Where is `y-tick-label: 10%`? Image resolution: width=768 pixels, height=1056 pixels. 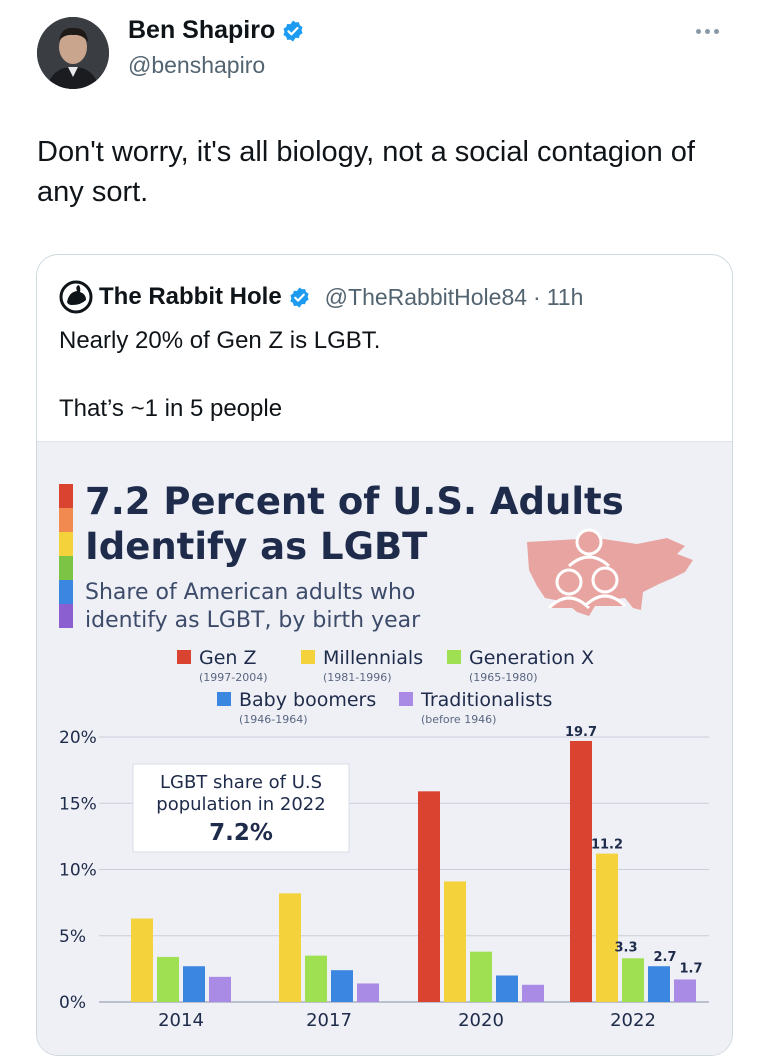
y-tick-label: 10% is located at coordinates (78, 871).